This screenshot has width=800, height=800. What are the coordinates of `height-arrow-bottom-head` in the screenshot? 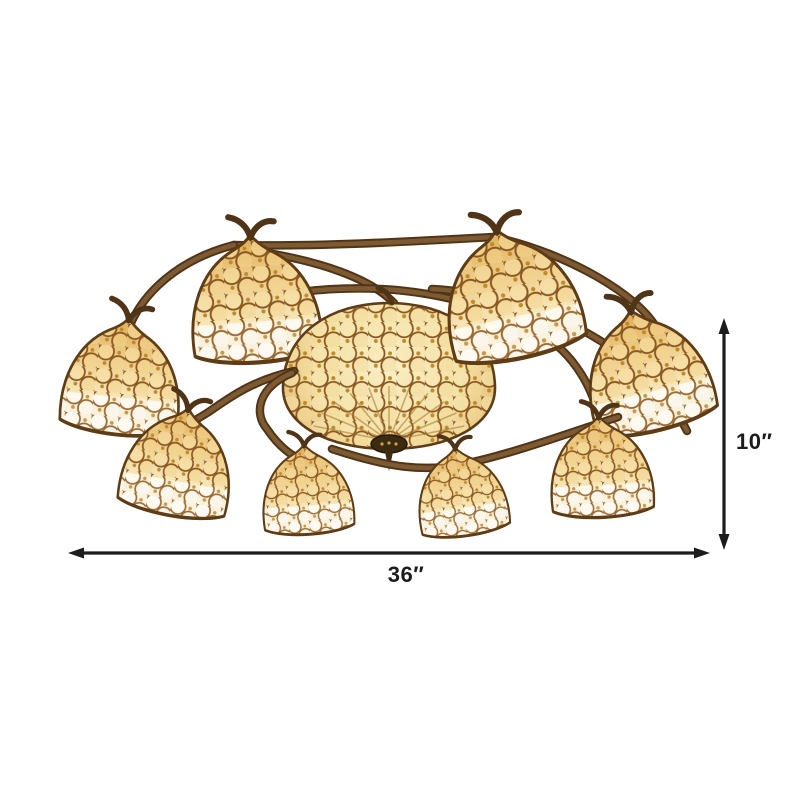 It's located at (724, 542).